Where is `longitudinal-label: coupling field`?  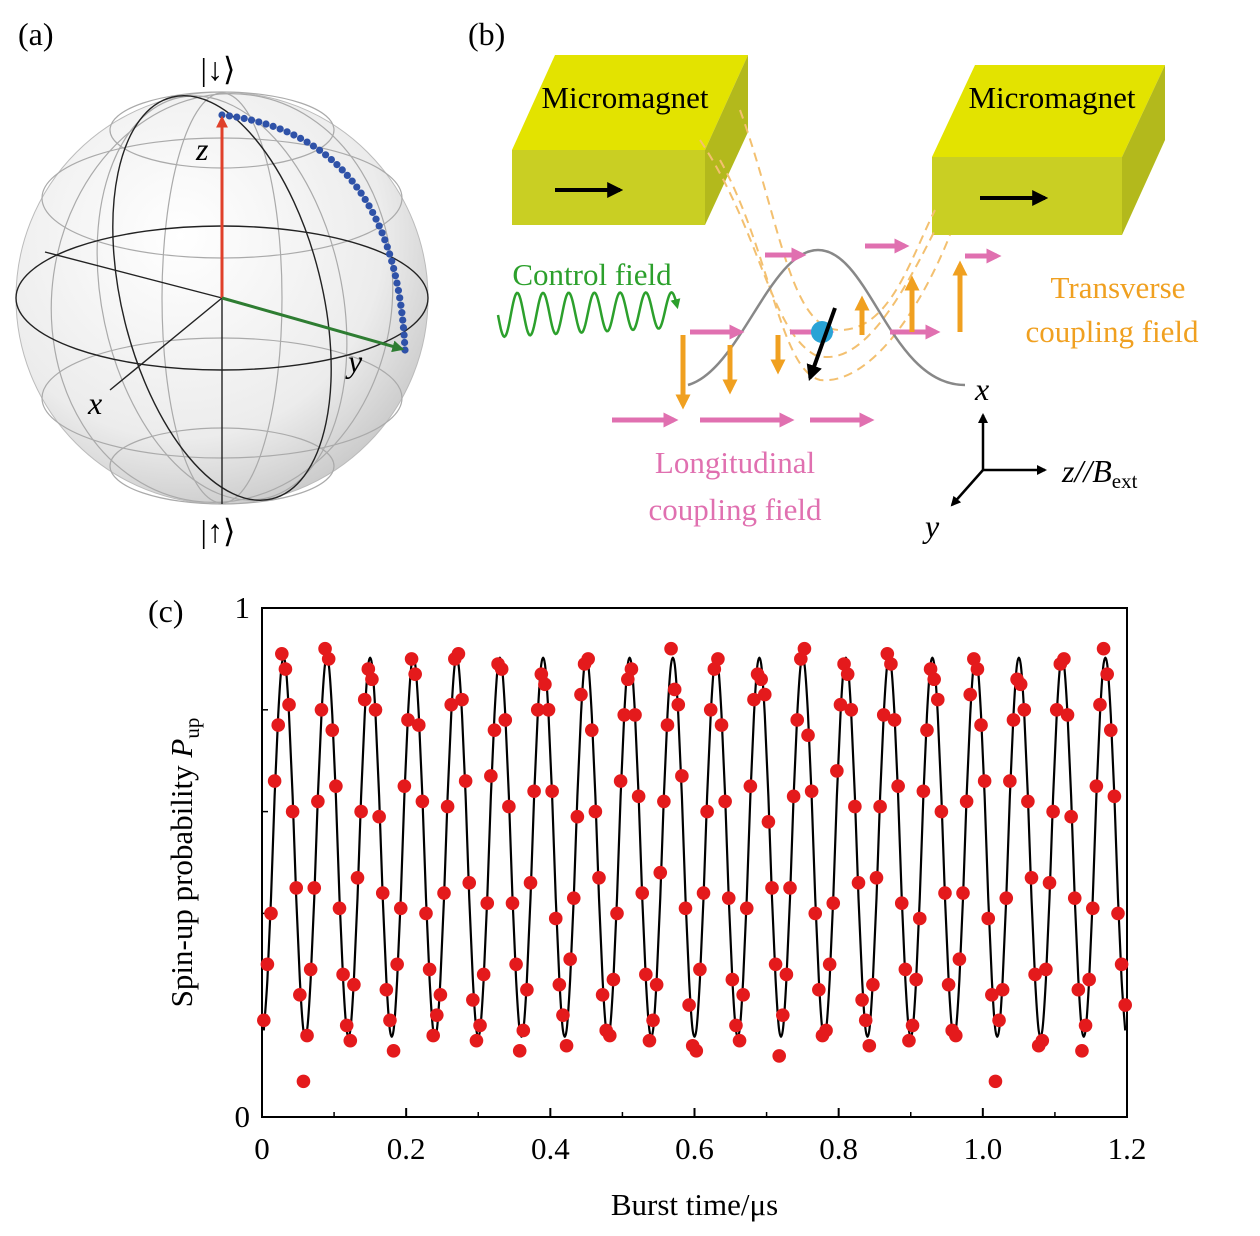
longitudinal-label: coupling field is located at coordinates (735, 509).